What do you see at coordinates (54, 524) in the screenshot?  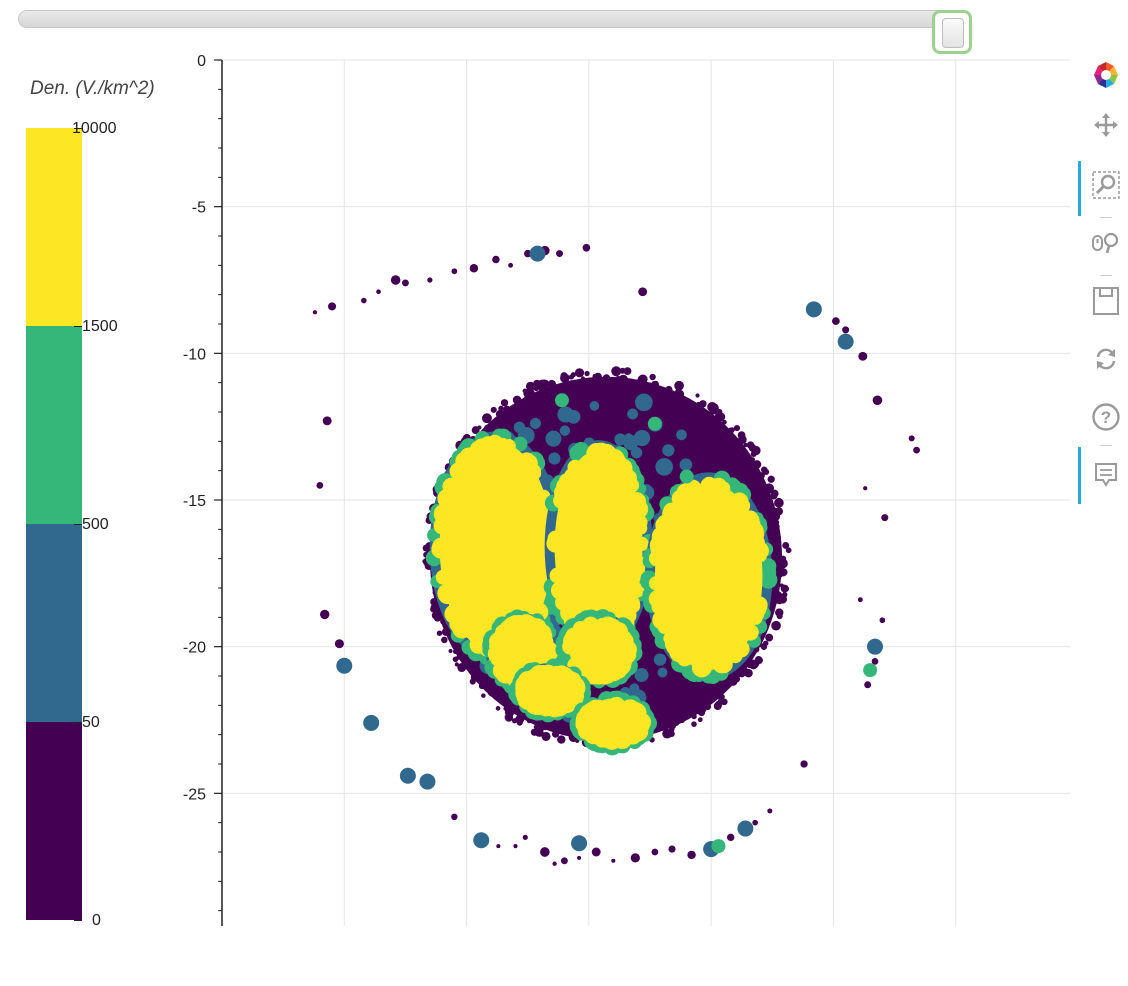 I see `colorbar` at bounding box center [54, 524].